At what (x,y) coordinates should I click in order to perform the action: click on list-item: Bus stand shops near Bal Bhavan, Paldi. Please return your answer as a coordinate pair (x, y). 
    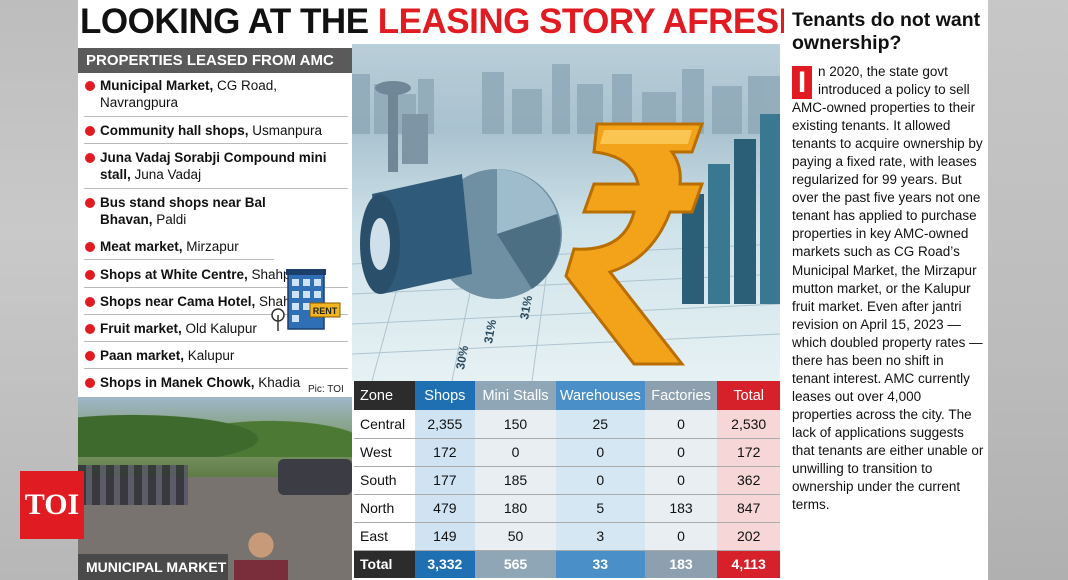
    Looking at the image, I should click on (179, 214).